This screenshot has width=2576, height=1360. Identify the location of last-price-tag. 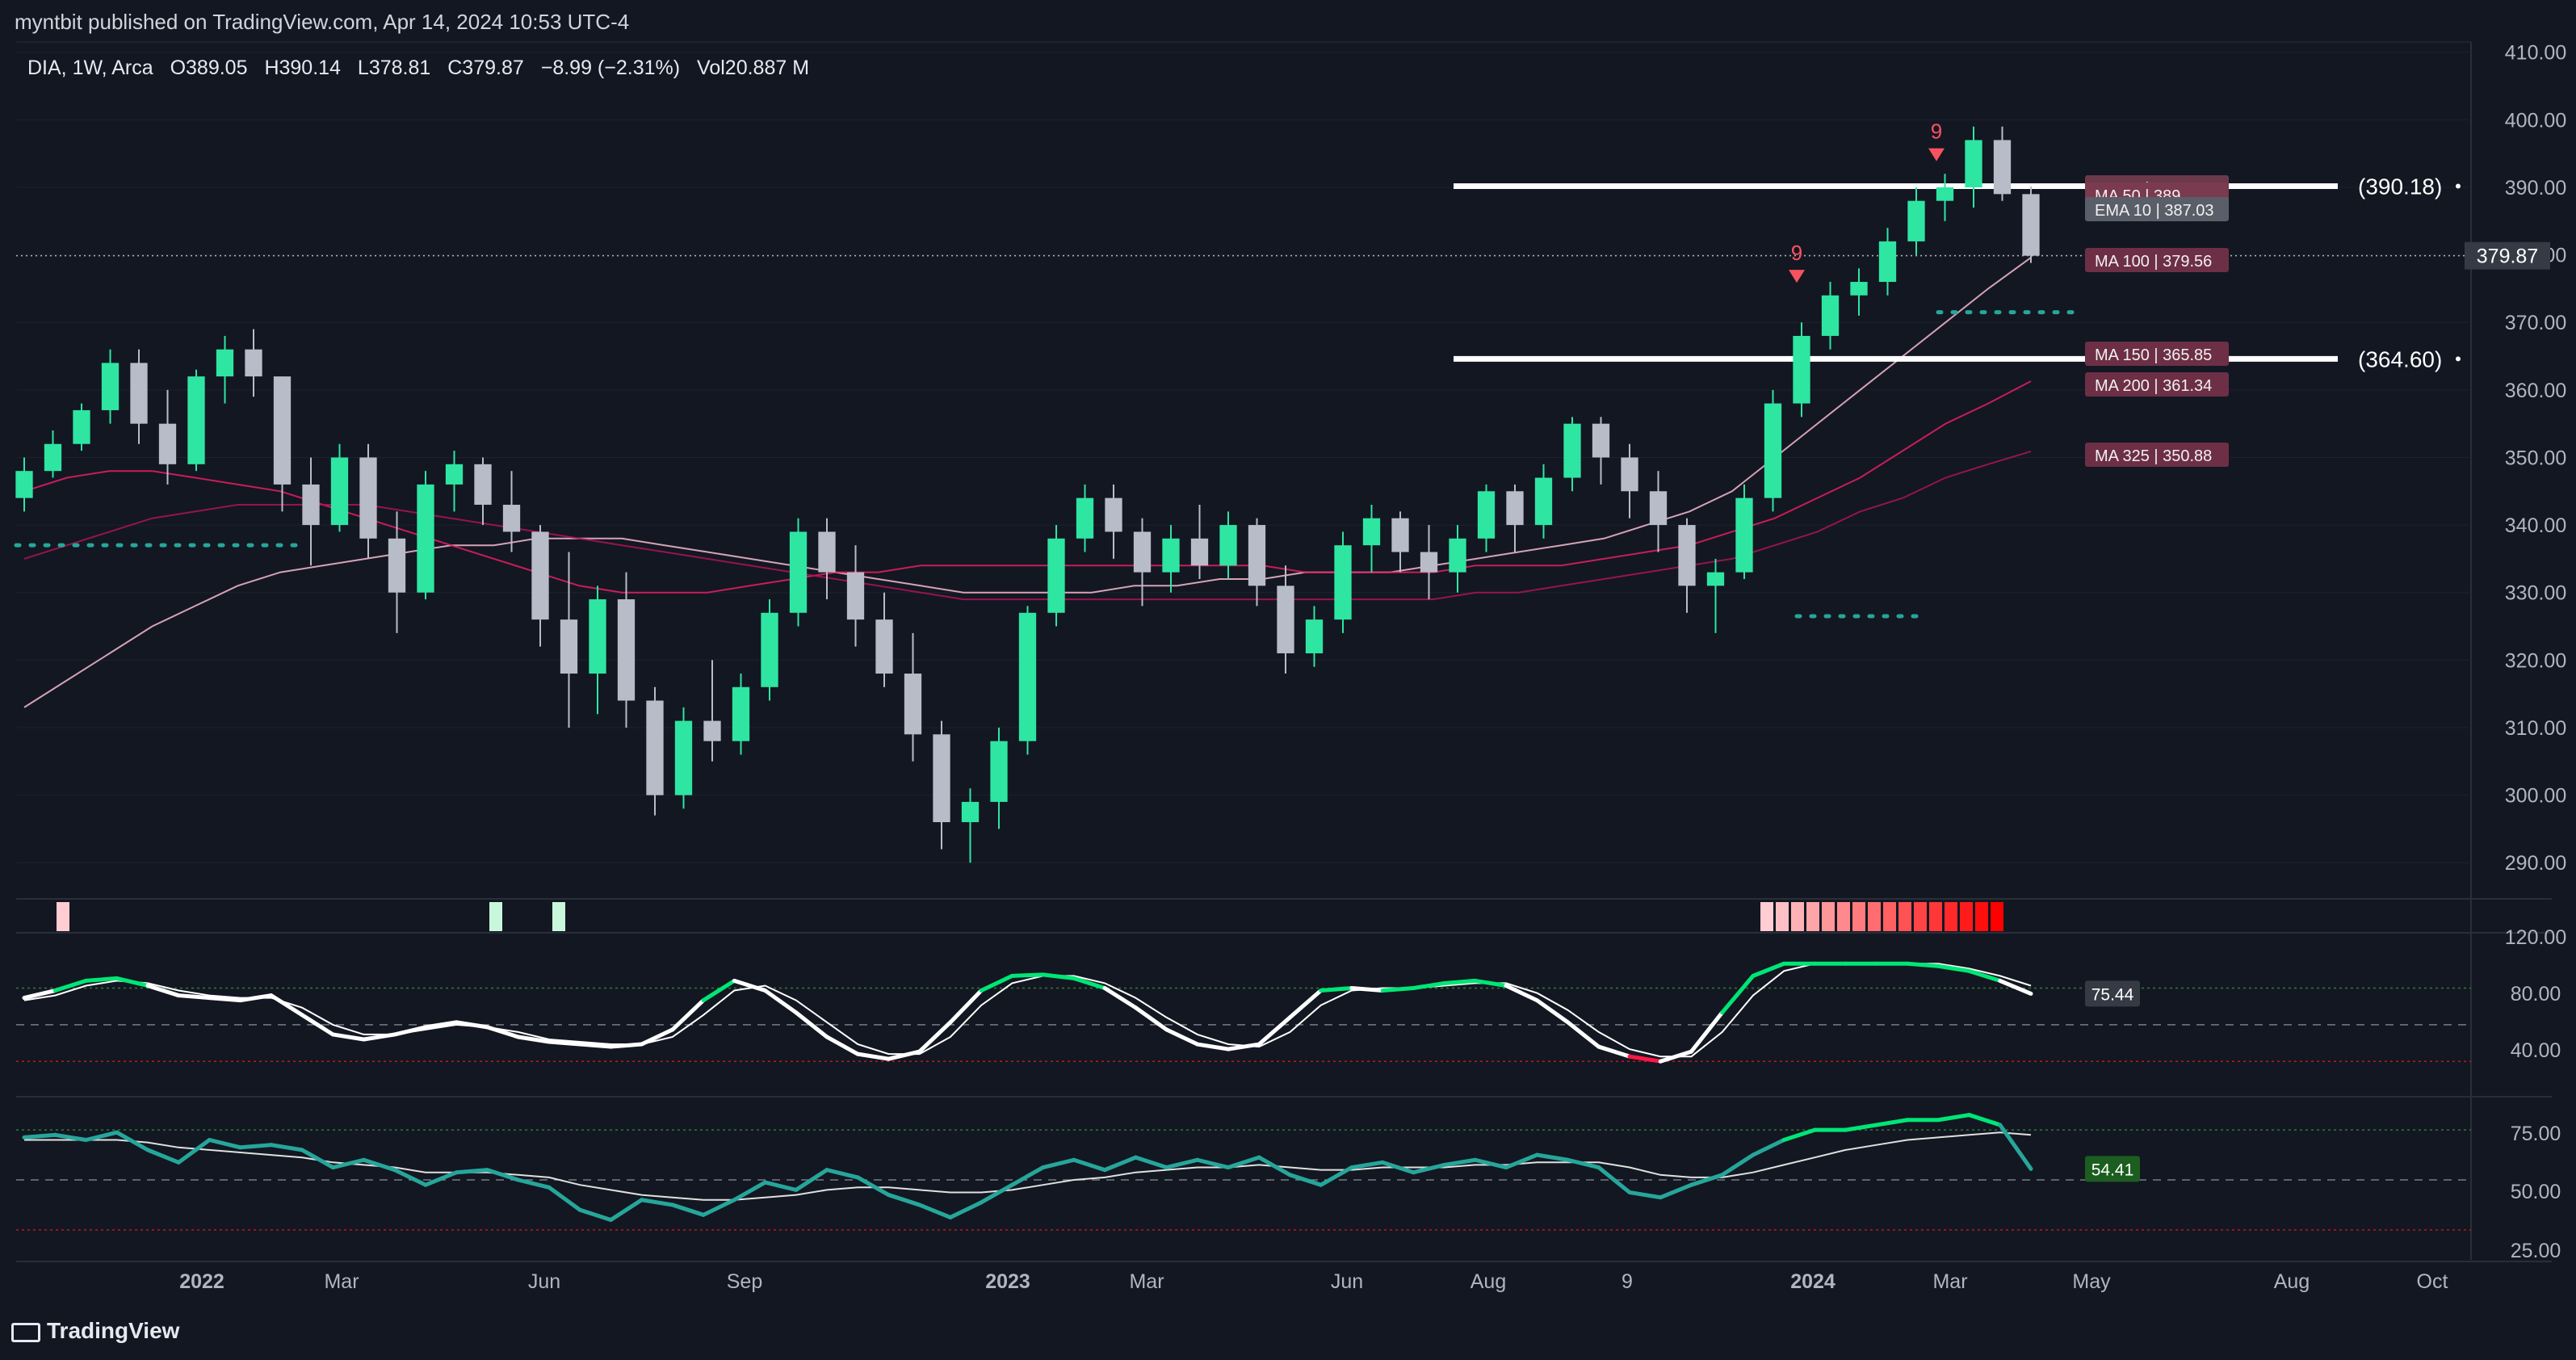
(2507, 255).